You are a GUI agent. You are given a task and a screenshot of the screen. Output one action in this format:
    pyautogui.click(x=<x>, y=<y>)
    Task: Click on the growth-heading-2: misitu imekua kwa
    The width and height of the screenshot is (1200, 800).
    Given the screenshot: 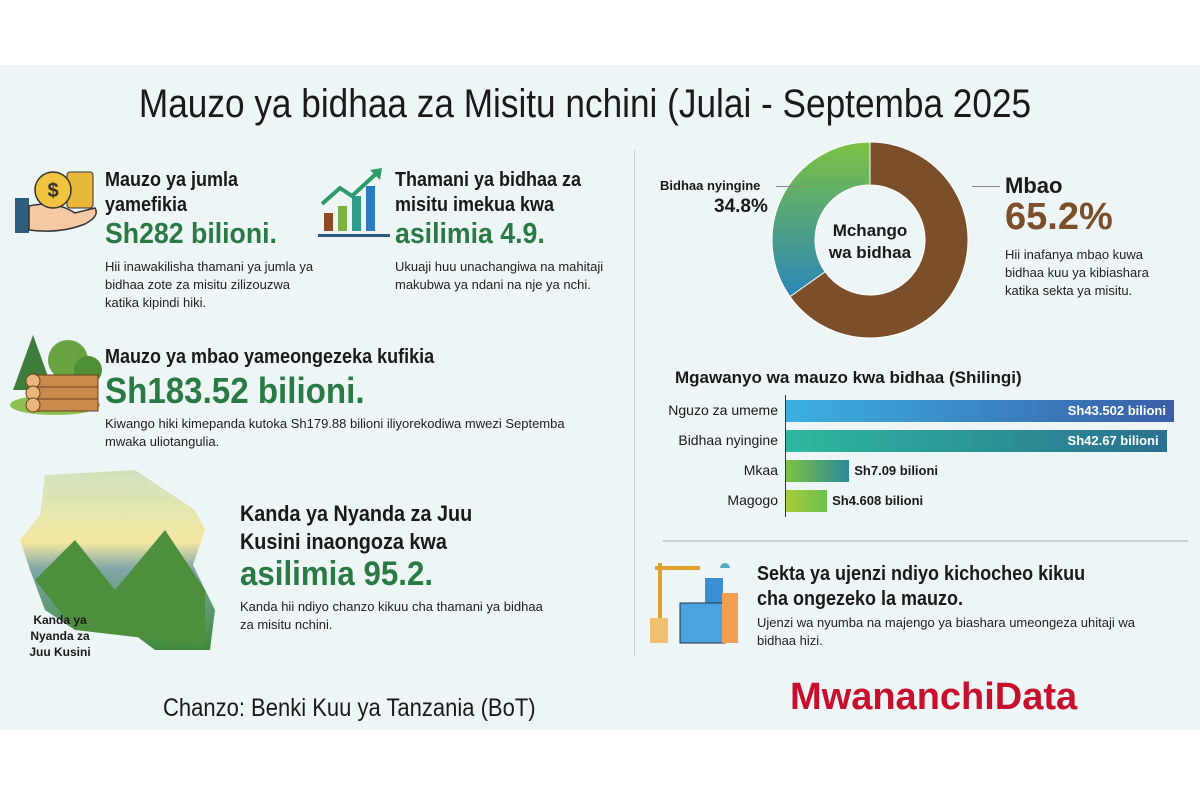 What is the action you would take?
    pyautogui.click(x=475, y=205)
    